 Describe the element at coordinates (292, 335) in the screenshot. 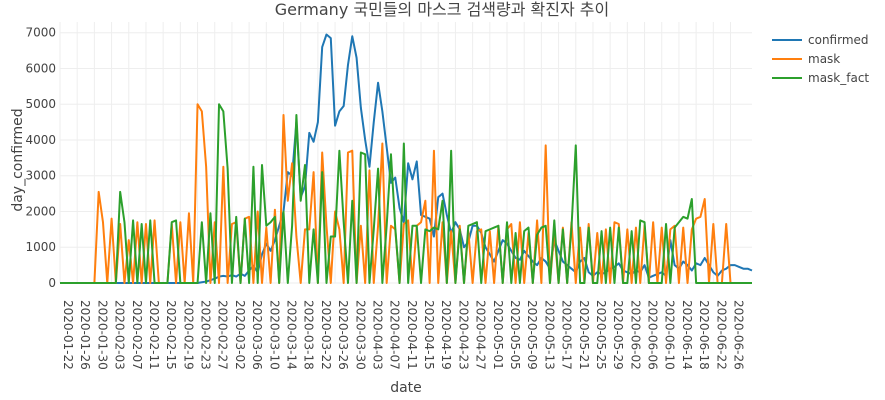

I see `x-tick-label: 2020-03-14` at that location.